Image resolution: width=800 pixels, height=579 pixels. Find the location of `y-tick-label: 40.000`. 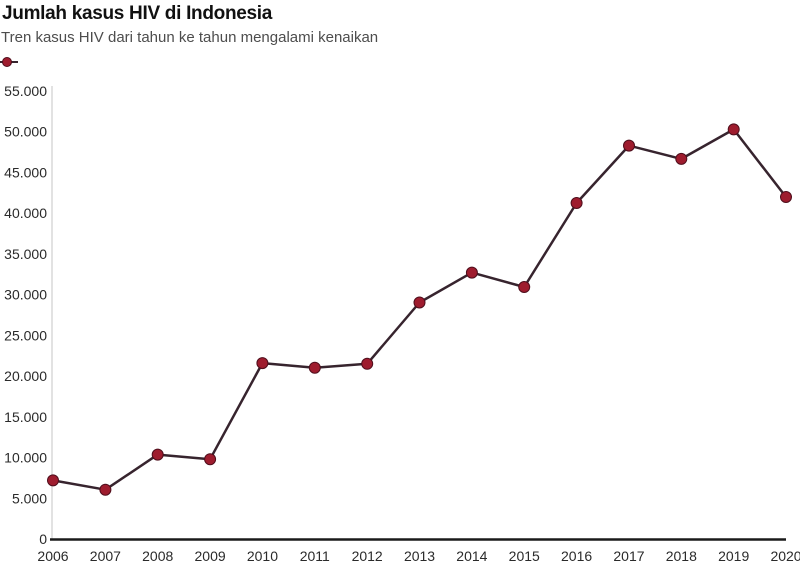

y-tick-label: 40.000 is located at coordinates (25, 213).